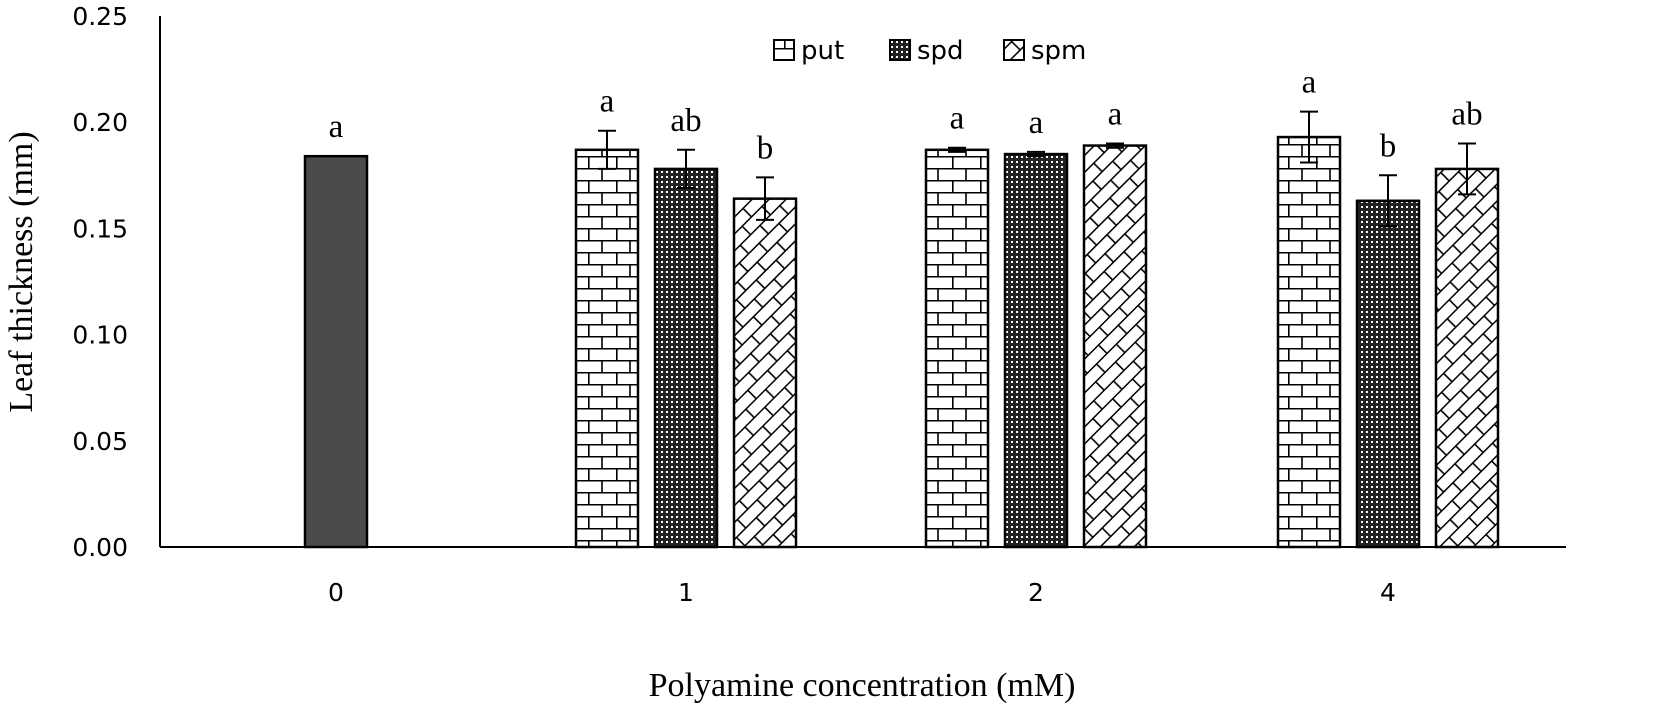 The width and height of the screenshot is (1676, 714). I want to click on legend-item-spm: spm, so click(1044, 51).